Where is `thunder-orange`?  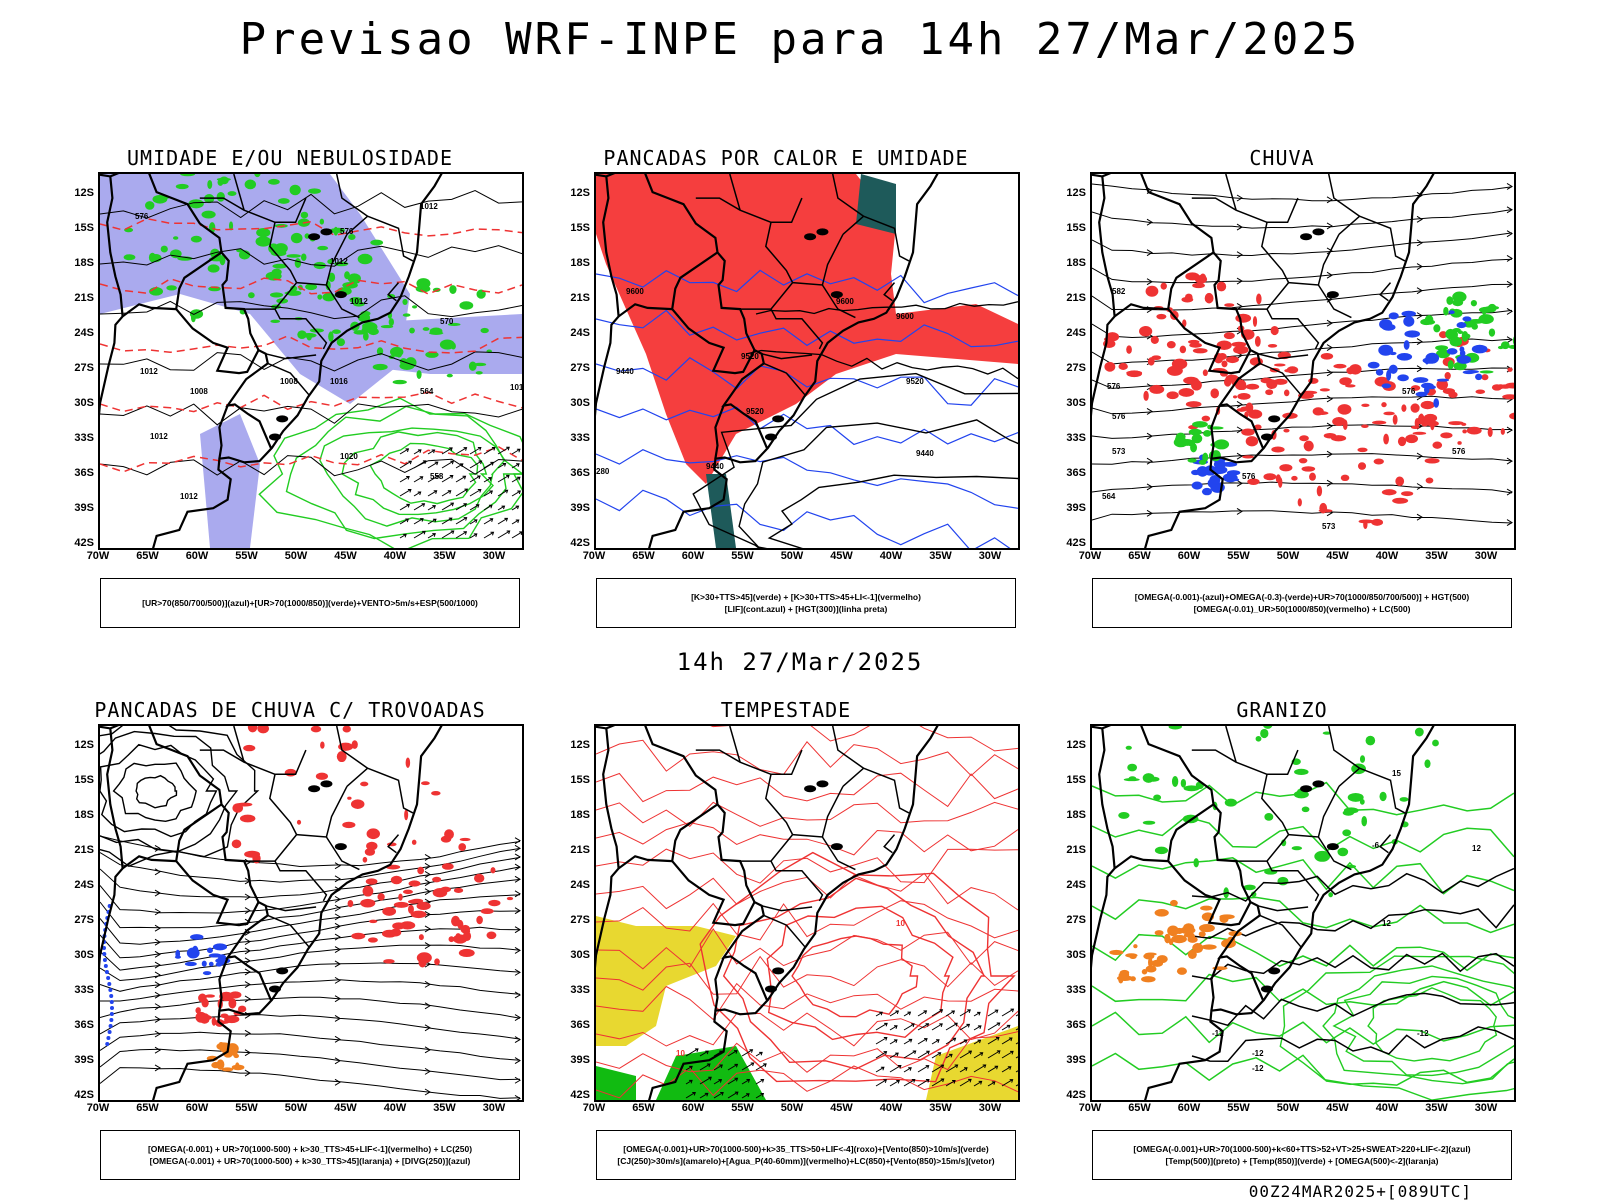 thunder-orange is located at coordinates (221, 1044).